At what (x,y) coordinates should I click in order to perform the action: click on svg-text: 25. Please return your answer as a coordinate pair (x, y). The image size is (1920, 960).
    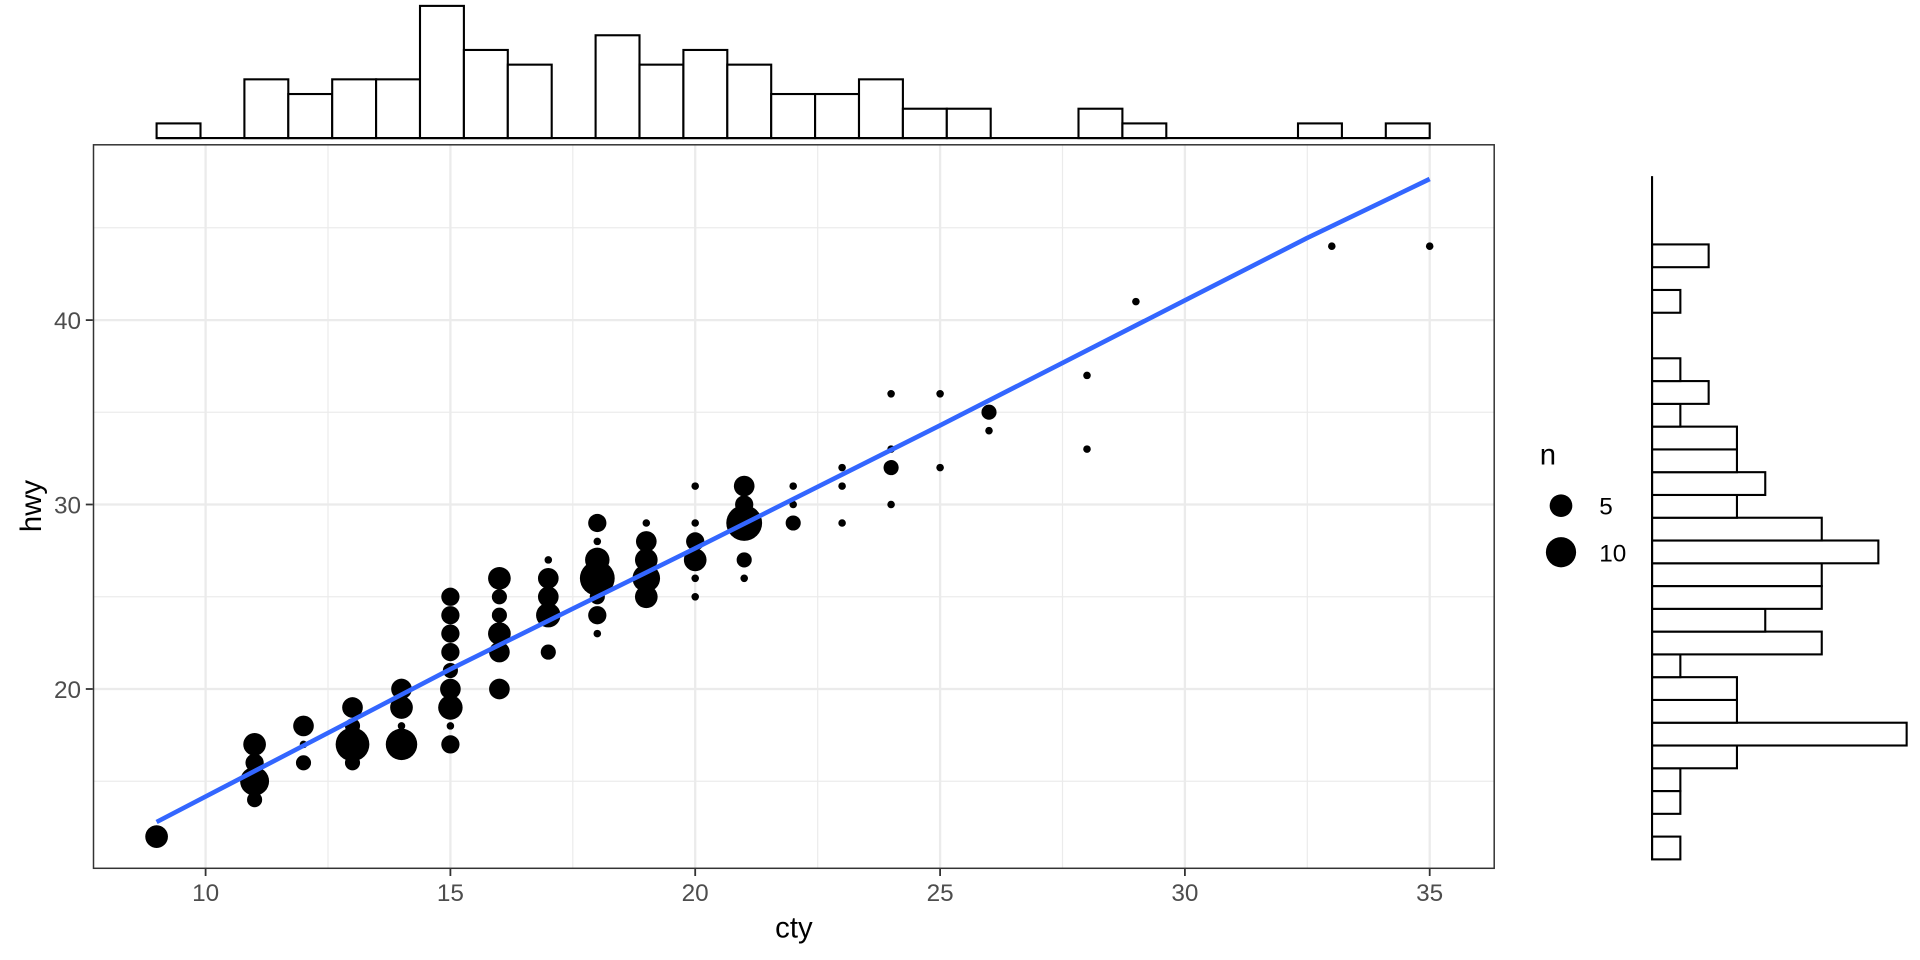
    Looking at the image, I should click on (940, 893).